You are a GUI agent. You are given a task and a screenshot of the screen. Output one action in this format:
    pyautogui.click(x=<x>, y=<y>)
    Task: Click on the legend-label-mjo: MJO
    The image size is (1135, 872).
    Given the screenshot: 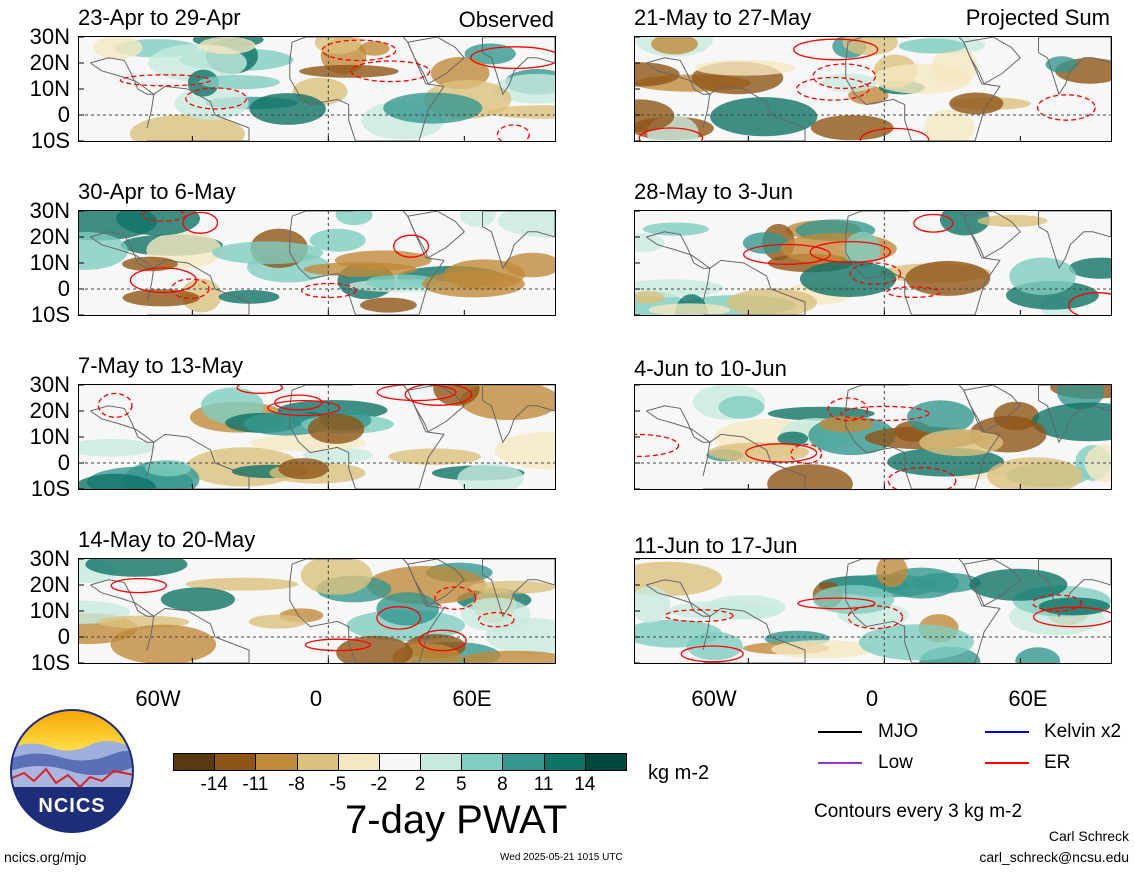 What is the action you would take?
    pyautogui.click(x=898, y=731)
    